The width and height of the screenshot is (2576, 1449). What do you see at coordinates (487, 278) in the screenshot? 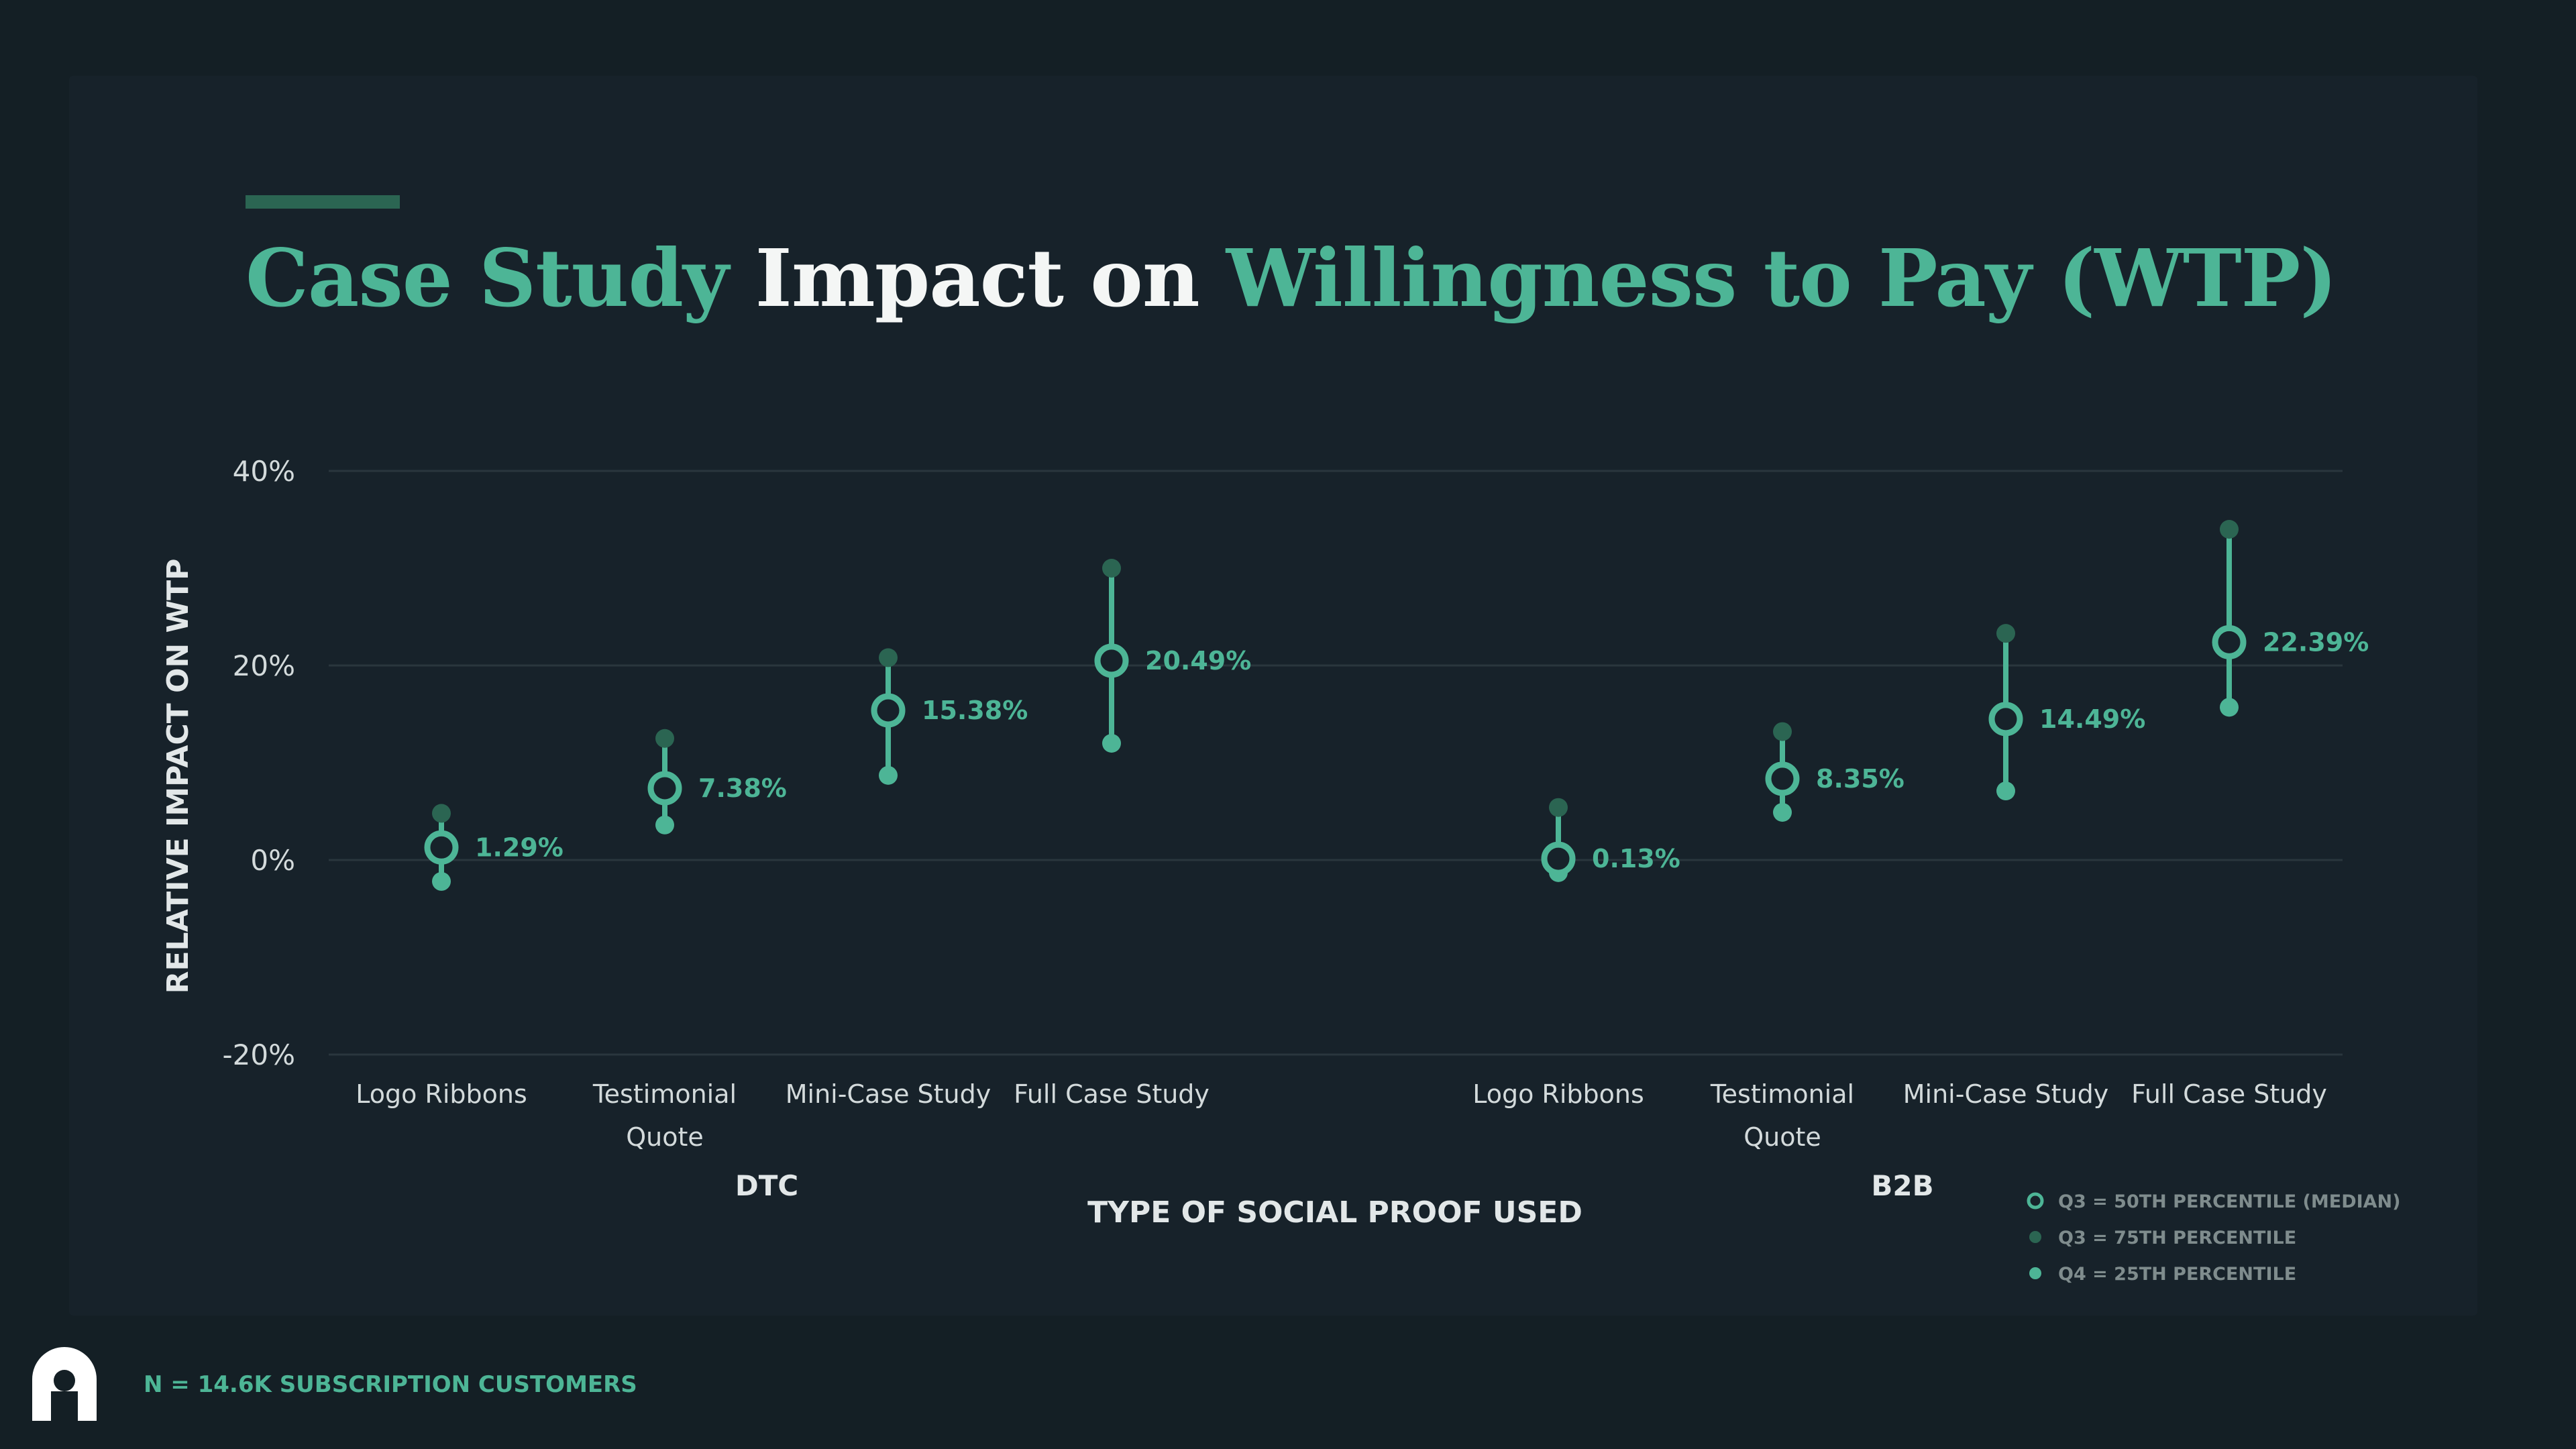
I see `title-part-1: Case Study` at bounding box center [487, 278].